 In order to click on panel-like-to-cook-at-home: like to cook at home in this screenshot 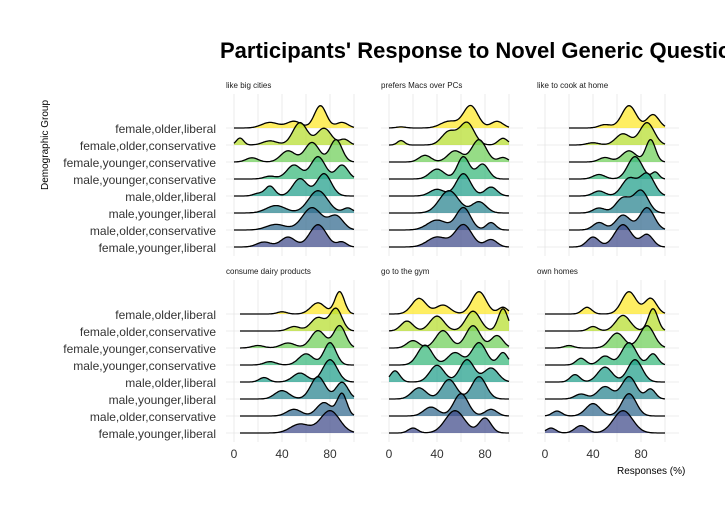, I will do `click(608, 168)`.